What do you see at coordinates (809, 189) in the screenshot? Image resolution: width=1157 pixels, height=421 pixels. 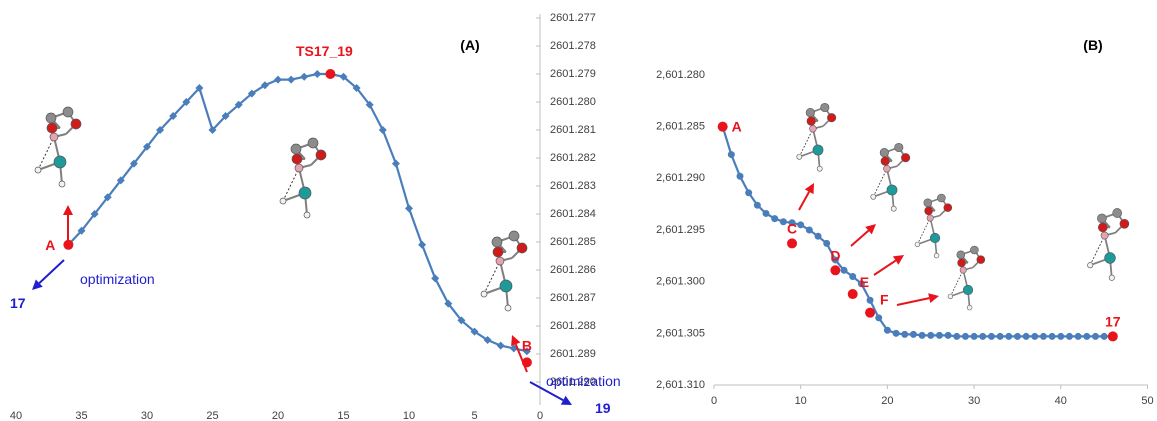 I see `panel-b-red-arrow-c-head` at bounding box center [809, 189].